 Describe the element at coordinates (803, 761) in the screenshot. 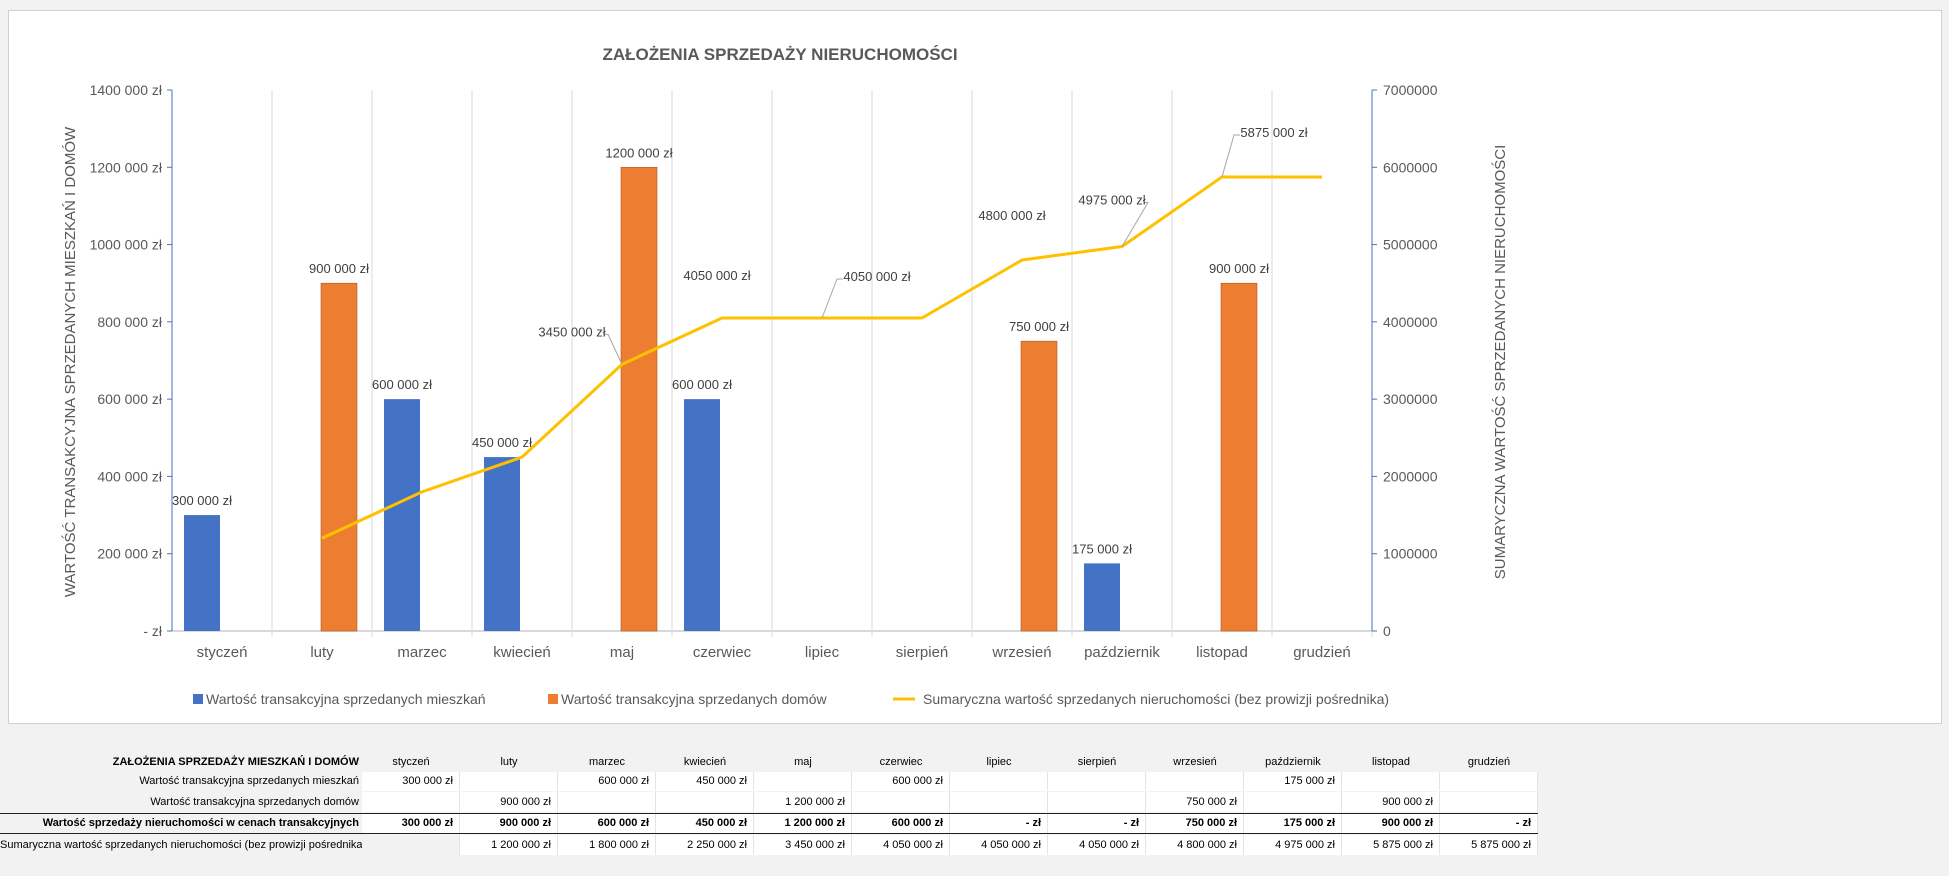

I see `column-header: maj` at that location.